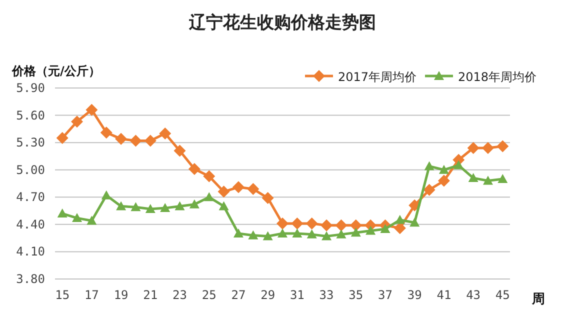 This screenshot has width=565, height=330. What do you see at coordinates (30, 169) in the screenshot?
I see `y-tick-label: 5.00` at bounding box center [30, 169].